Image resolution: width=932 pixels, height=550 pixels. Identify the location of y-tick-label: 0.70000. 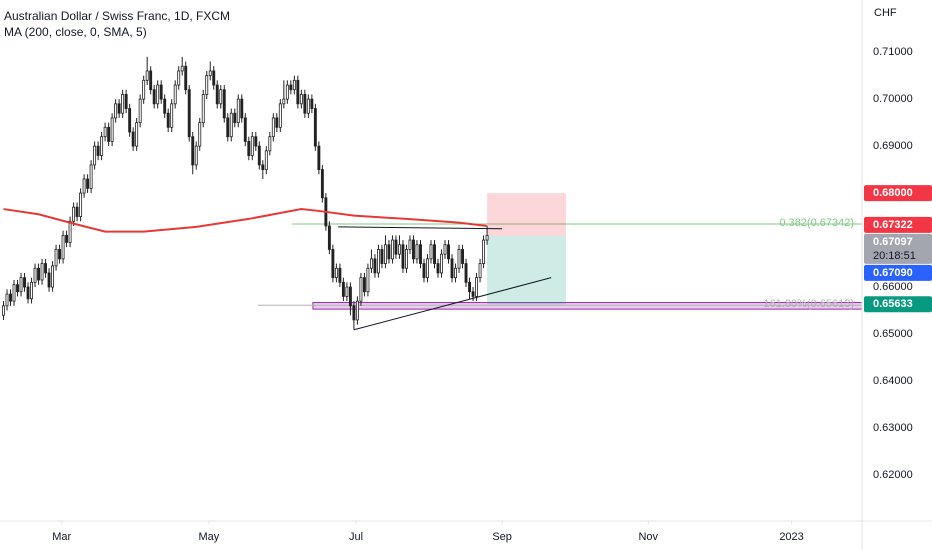
(893, 99).